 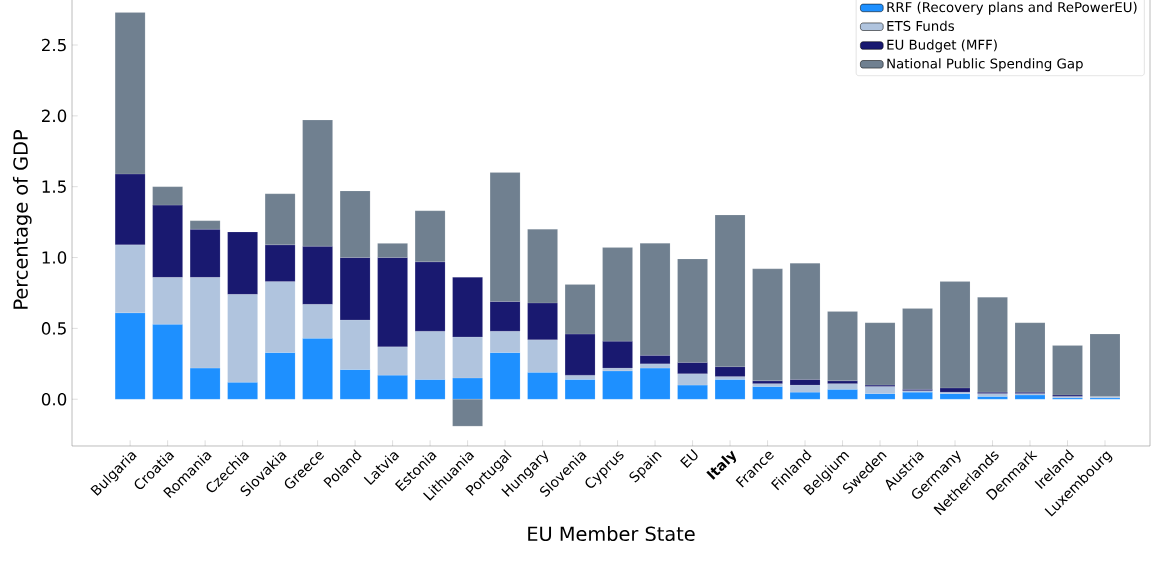 I want to click on legend-label: ETS Funds, so click(x=920, y=25).